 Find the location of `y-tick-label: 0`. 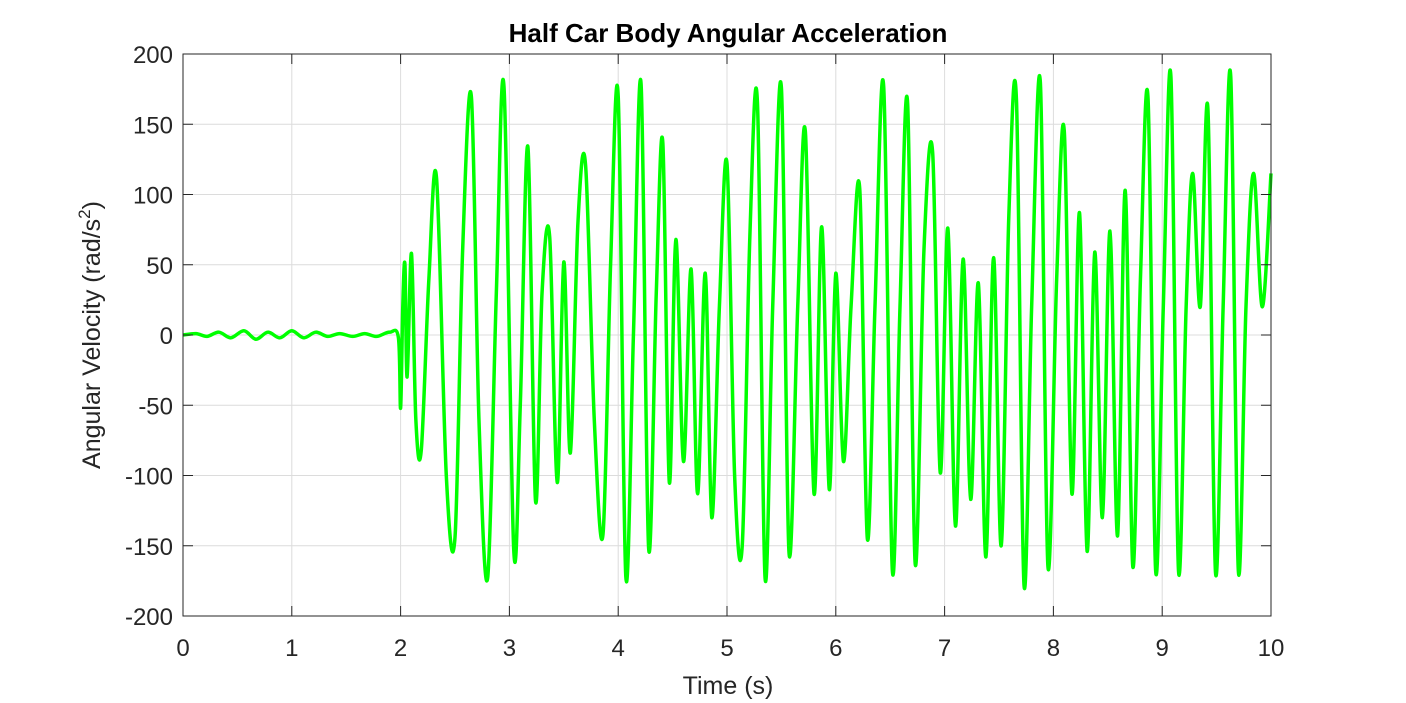

y-tick-label: 0 is located at coordinates (166, 336).